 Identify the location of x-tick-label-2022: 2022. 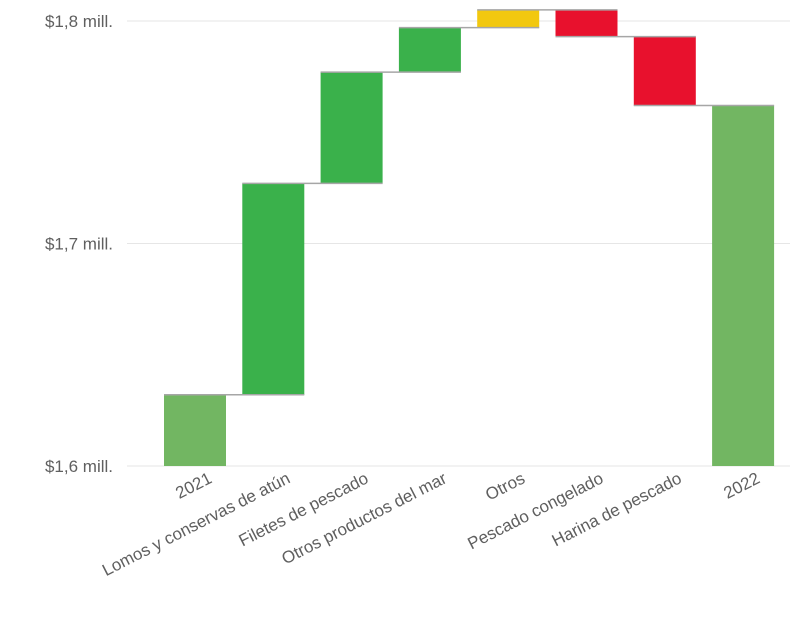
(742, 486).